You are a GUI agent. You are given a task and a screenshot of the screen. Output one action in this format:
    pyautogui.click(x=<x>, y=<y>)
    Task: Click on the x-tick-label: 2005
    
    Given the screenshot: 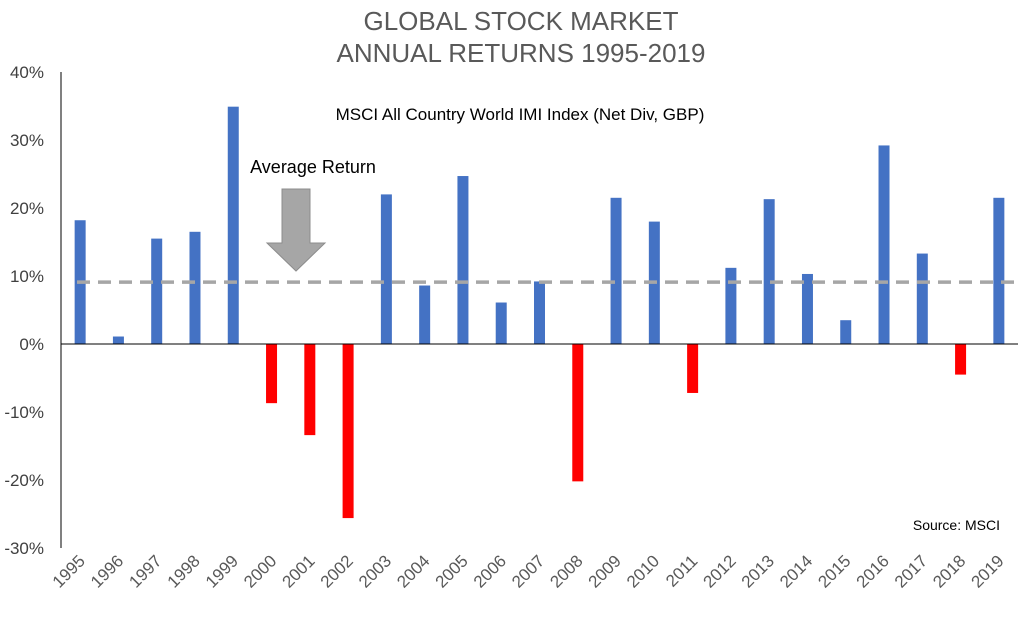 What is the action you would take?
    pyautogui.click(x=452, y=571)
    